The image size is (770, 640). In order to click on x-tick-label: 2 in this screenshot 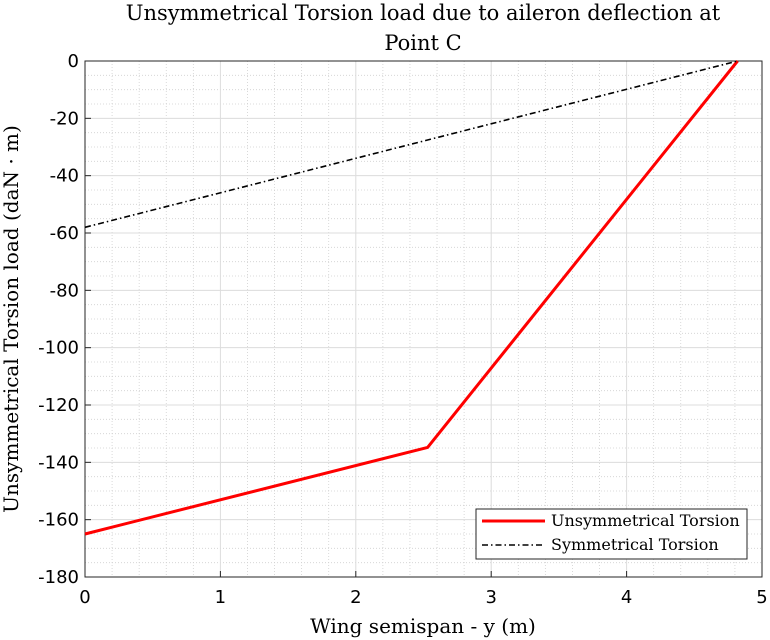, I will do `click(355, 597)`.